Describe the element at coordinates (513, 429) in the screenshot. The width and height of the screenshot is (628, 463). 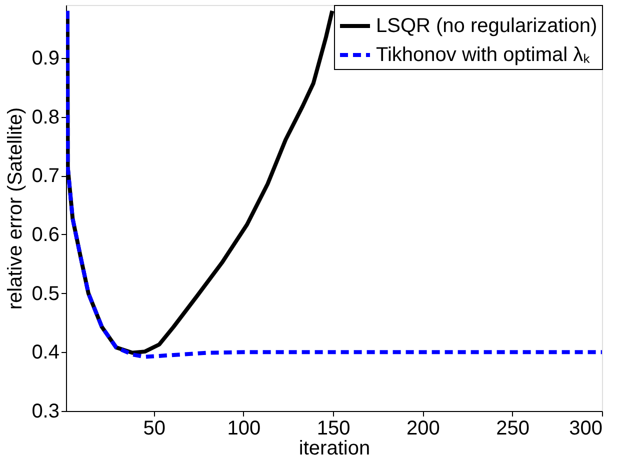
I see `x-tick-label: 250` at that location.